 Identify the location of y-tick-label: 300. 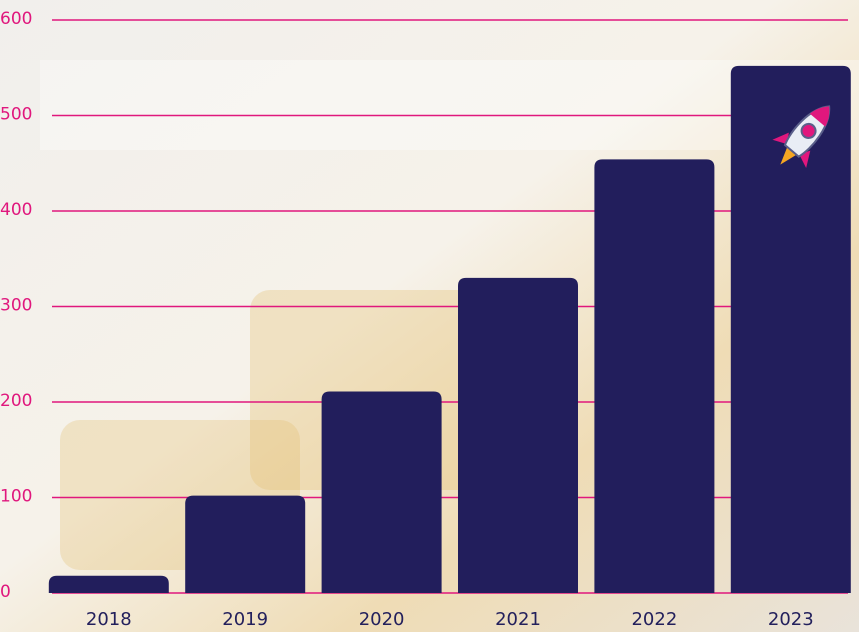
(16, 306).